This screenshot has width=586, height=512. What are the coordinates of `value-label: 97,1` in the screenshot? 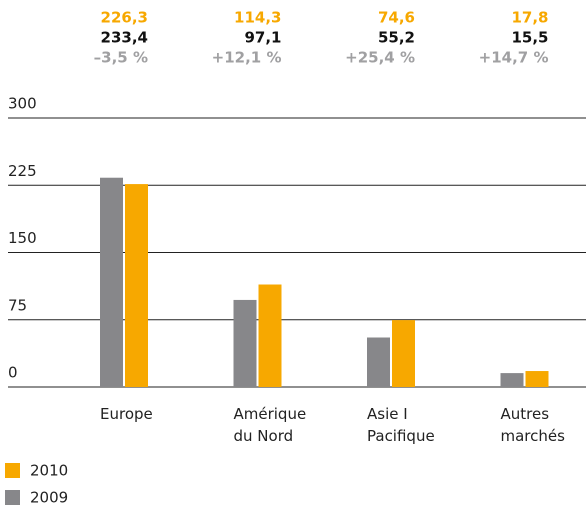 It's located at (262, 38).